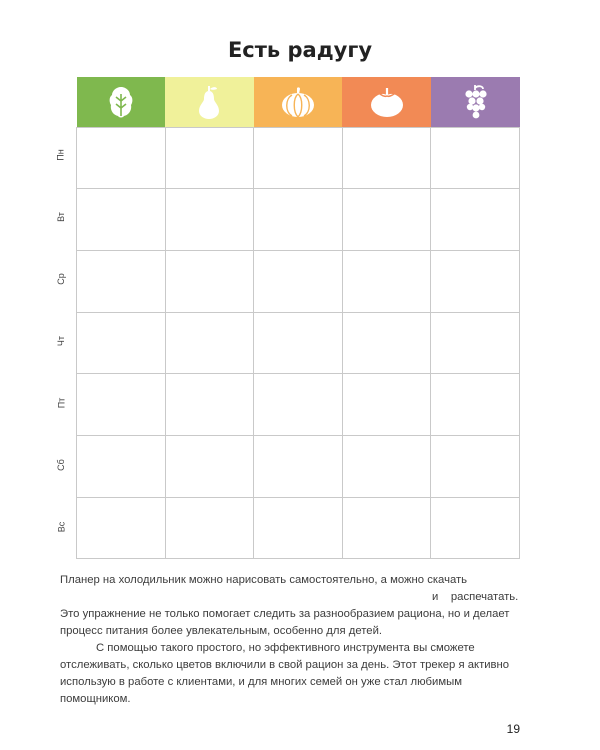 Image resolution: width=600 pixels, height=750 pixels. I want to click on paragraph-line: и распечатать., so click(295, 597).